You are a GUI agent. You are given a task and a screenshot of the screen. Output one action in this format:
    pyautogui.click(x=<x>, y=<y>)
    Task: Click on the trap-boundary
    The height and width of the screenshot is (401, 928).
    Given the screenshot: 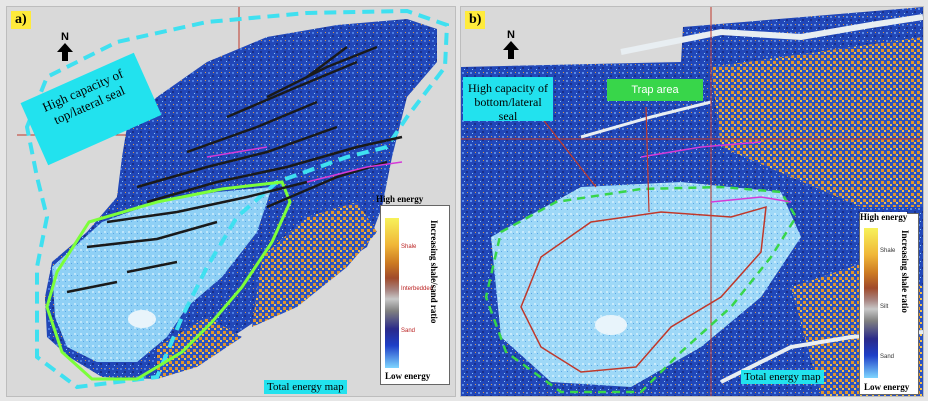 What is the action you would take?
    pyautogui.click(x=168, y=280)
    